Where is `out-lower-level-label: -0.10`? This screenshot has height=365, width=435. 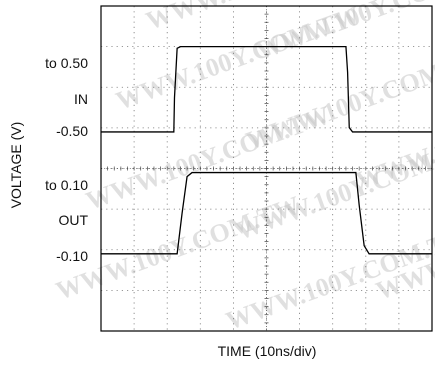 out-lower-level-label: -0.10 is located at coordinates (72, 256).